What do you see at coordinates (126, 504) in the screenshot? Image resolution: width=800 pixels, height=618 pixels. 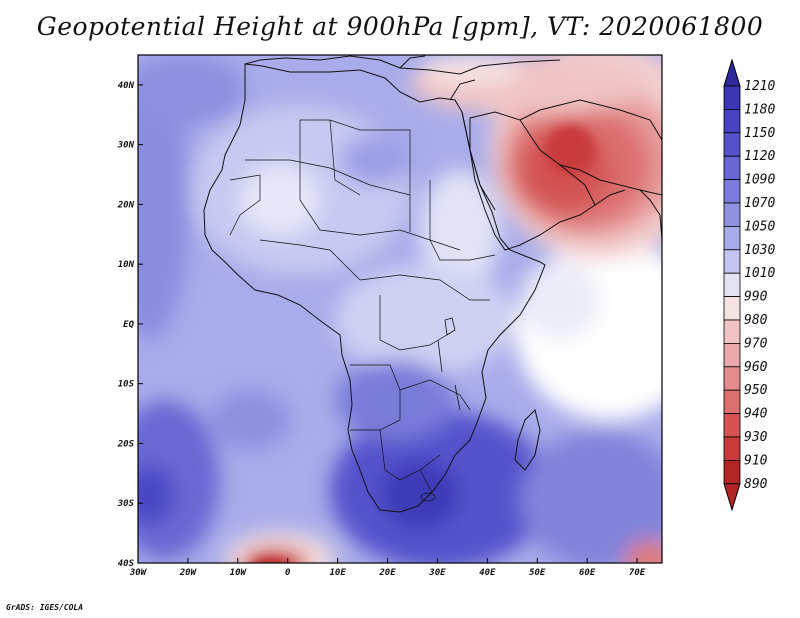 I see `y-tick-label: 30S` at bounding box center [126, 504].